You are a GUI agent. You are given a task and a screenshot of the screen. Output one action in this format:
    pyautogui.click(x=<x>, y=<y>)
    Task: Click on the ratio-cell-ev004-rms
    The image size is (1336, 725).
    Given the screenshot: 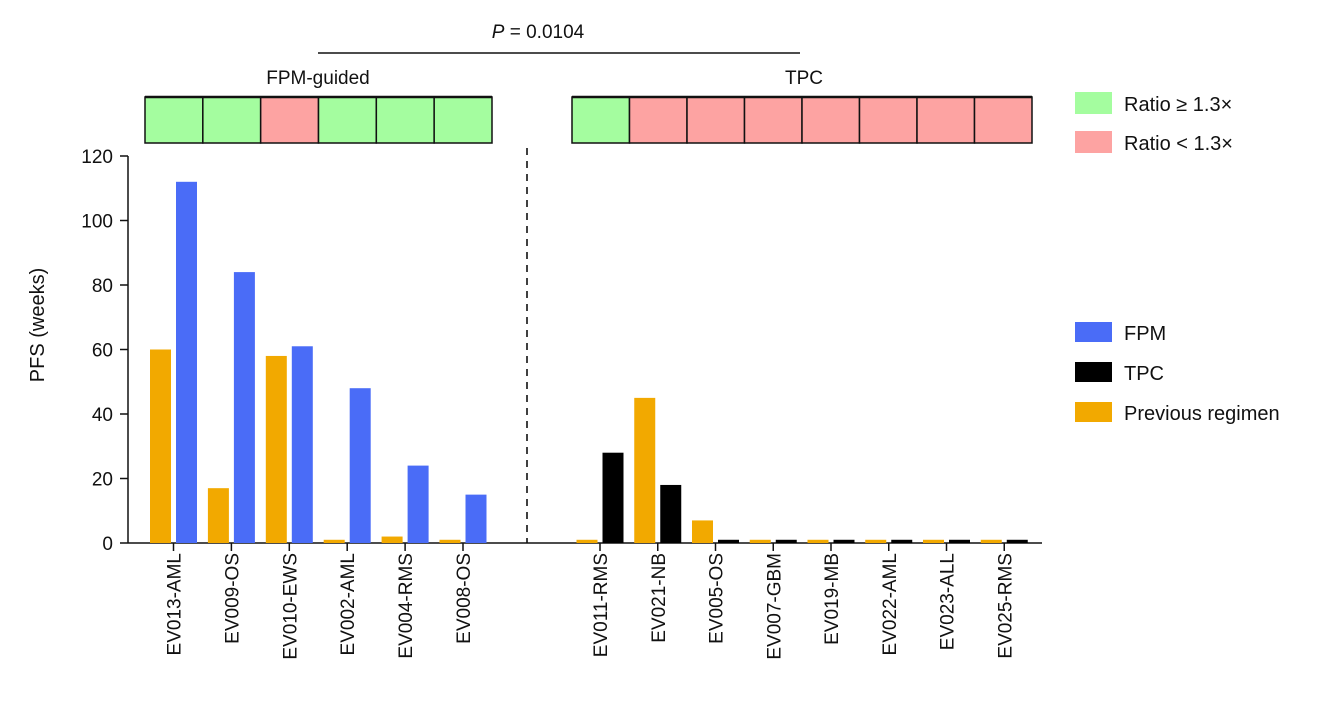 What is the action you would take?
    pyautogui.click(x=405, y=120)
    